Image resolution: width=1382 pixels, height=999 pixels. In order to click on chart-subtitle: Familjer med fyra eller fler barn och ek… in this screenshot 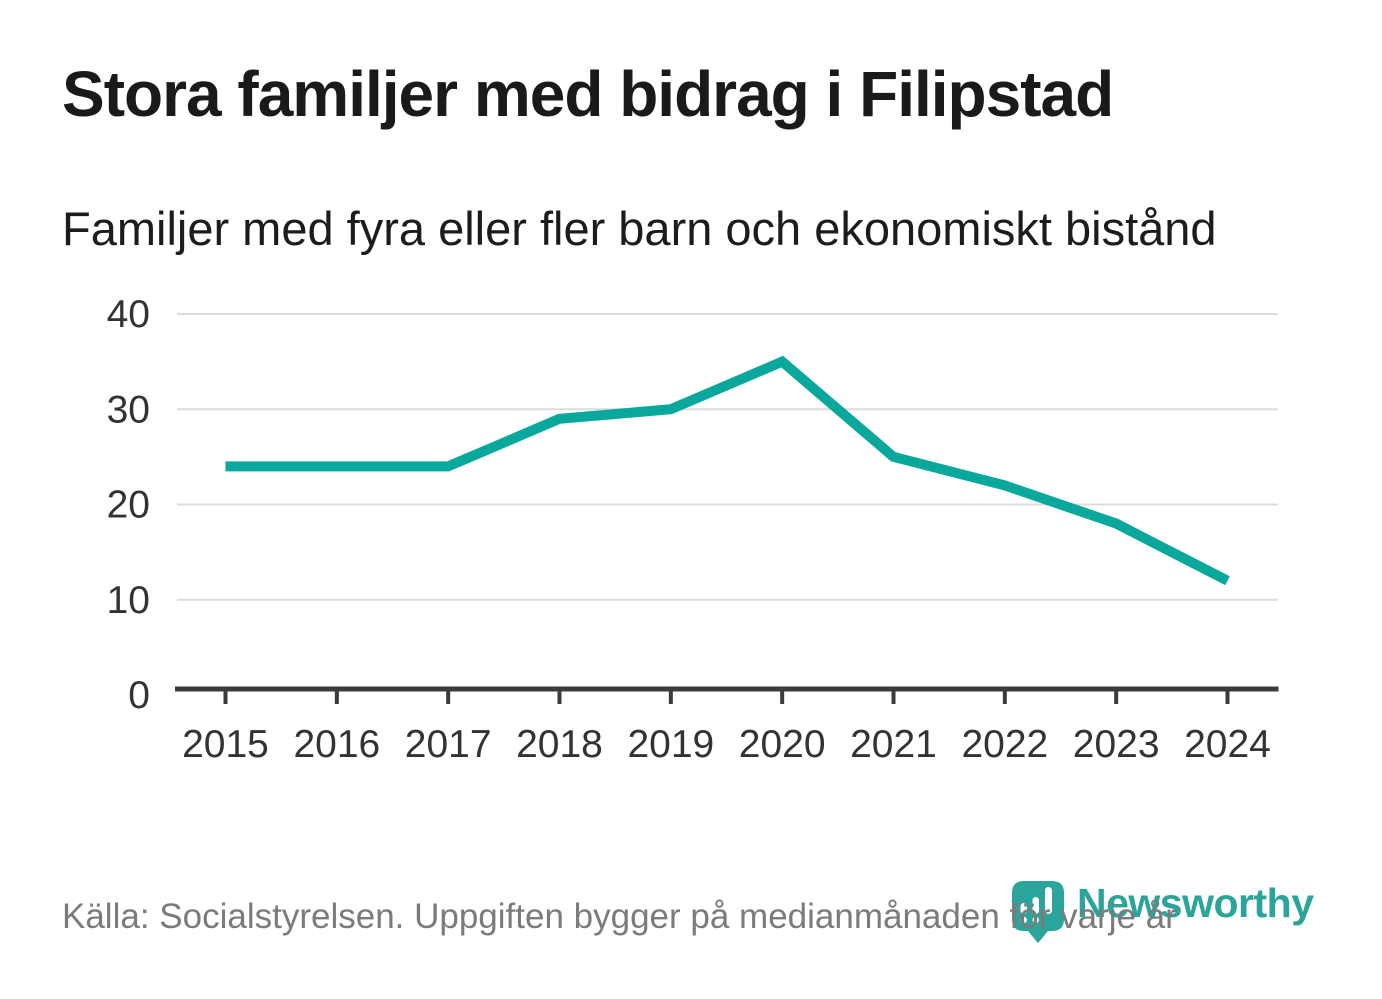, I will do `click(639, 228)`.